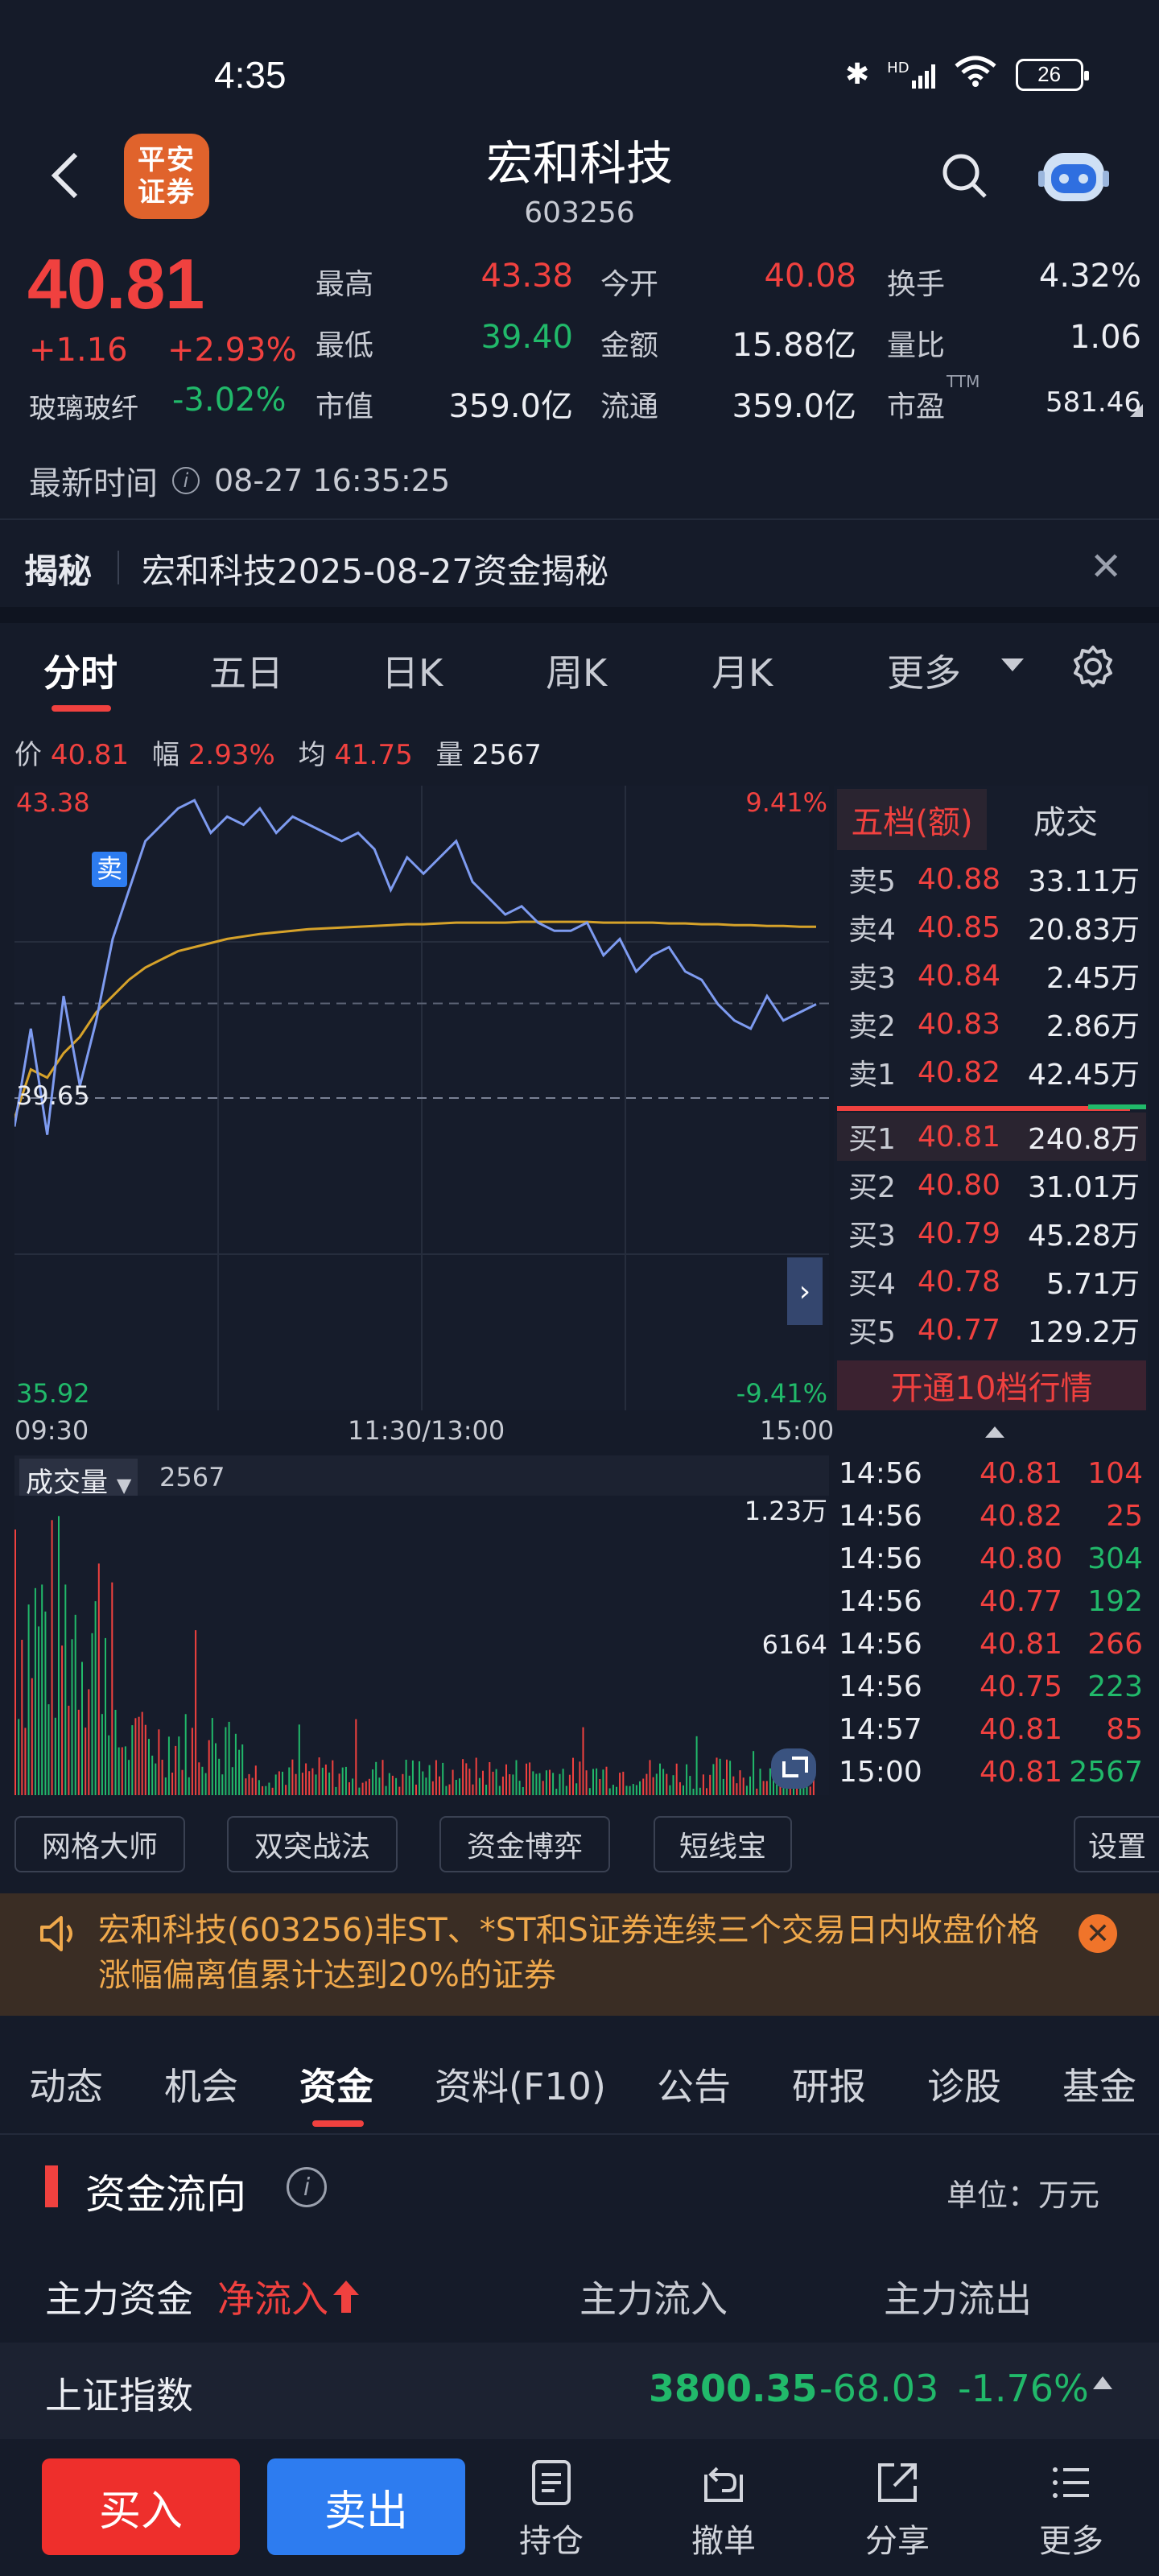 The height and width of the screenshot is (2576, 1159). I want to click on bid-row: 买5 40.77 129.2万, so click(991, 1330).